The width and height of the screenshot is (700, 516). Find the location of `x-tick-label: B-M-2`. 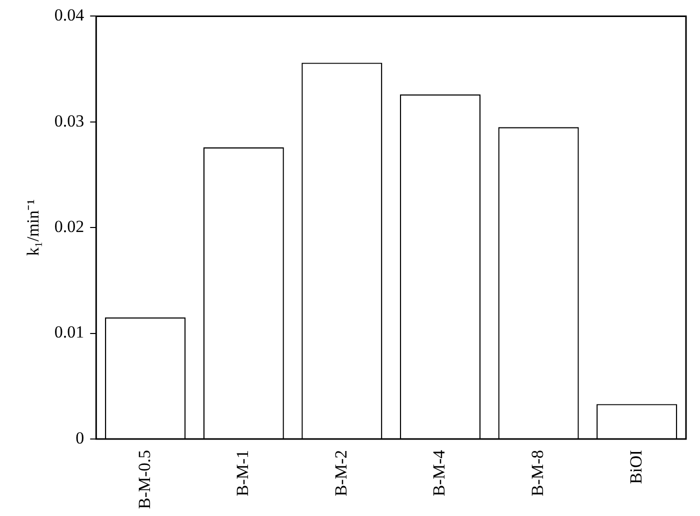

x-tick-label: B-M-2 is located at coordinates (340, 473).